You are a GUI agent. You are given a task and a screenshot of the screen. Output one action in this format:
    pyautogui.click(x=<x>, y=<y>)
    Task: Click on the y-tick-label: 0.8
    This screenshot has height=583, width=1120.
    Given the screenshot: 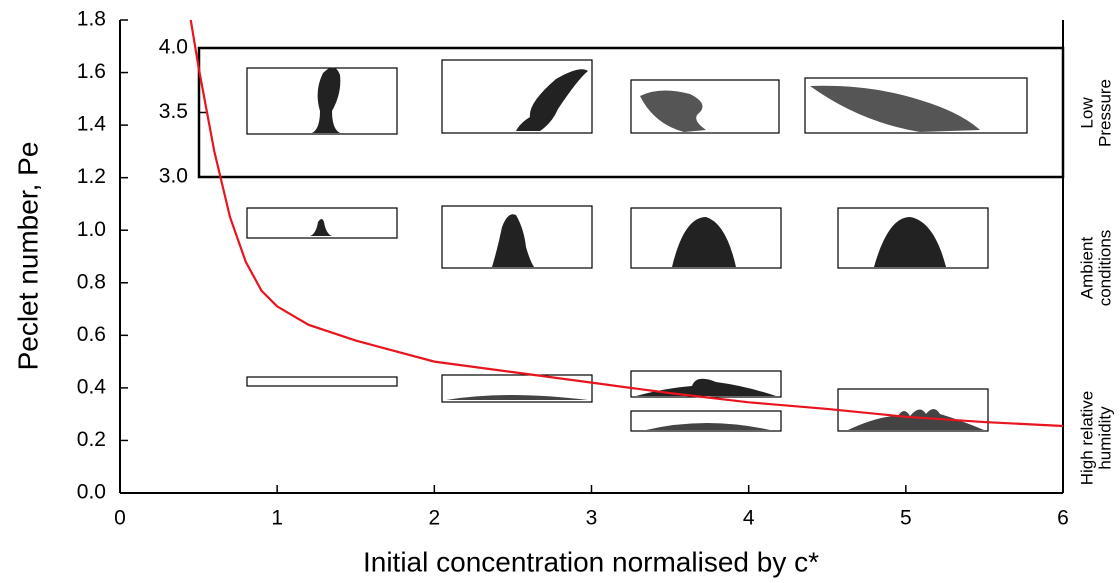 What is the action you would take?
    pyautogui.click(x=91, y=281)
    